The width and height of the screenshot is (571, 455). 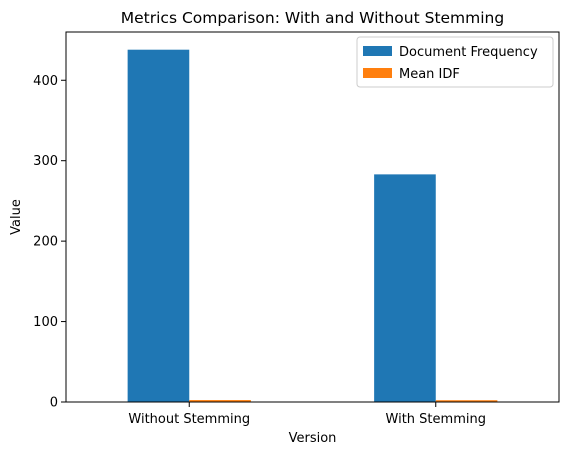 I want to click on y-axis-title: Value, so click(x=16, y=217).